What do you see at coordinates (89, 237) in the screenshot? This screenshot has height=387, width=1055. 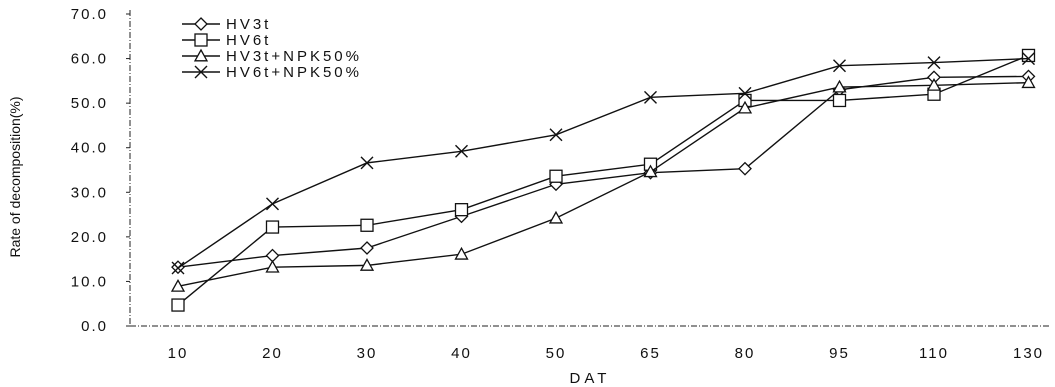 I see `y-tick-label: 20.0` at bounding box center [89, 237].